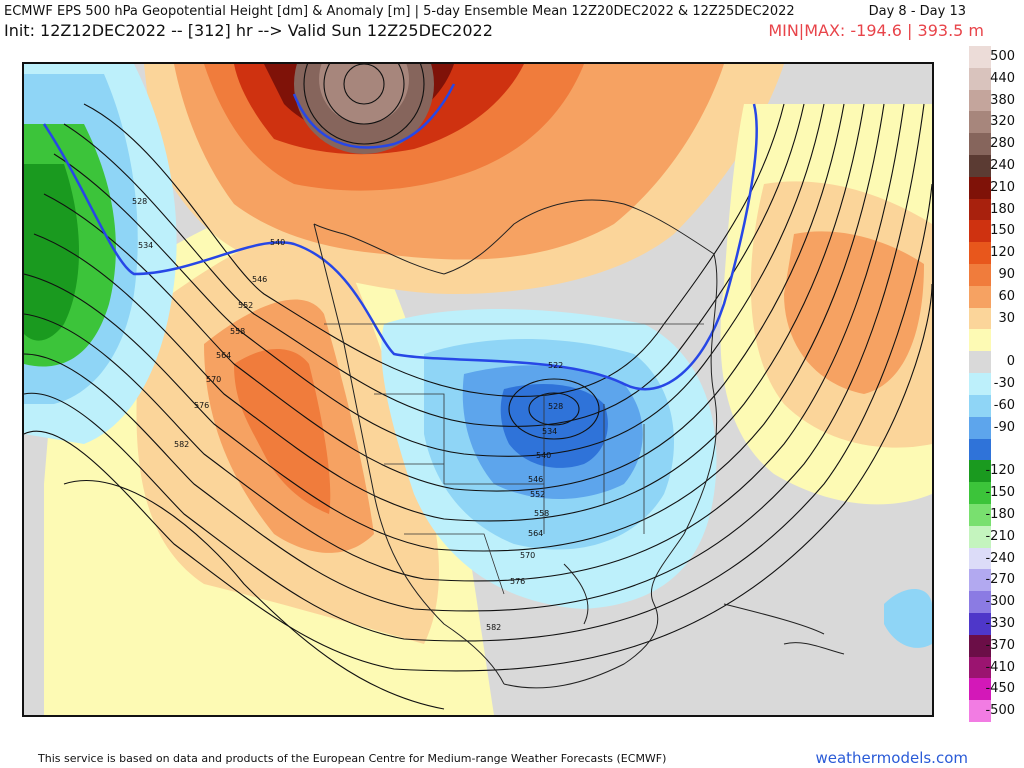  I want to click on colorbar-entry: 150, so click(993, 231).